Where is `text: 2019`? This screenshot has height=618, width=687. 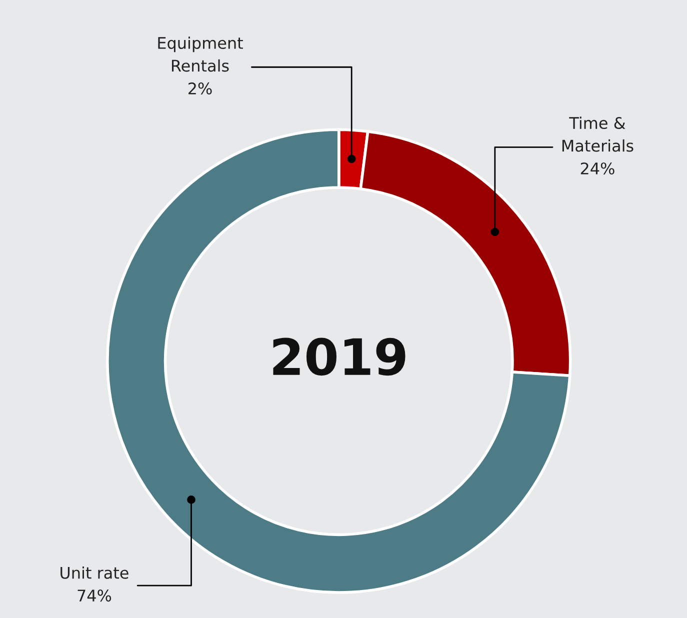 text: 2019 is located at coordinates (339, 357).